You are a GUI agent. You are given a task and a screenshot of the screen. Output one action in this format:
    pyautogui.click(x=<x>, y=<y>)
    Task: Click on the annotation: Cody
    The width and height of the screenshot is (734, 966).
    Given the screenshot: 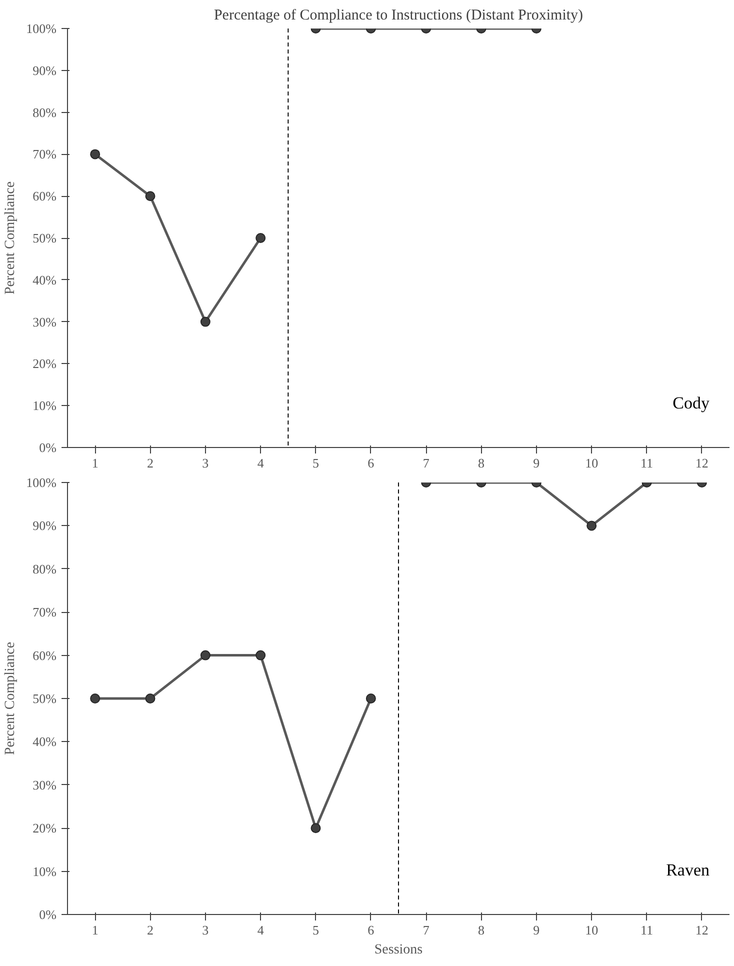 What is the action you would take?
    pyautogui.click(x=691, y=403)
    